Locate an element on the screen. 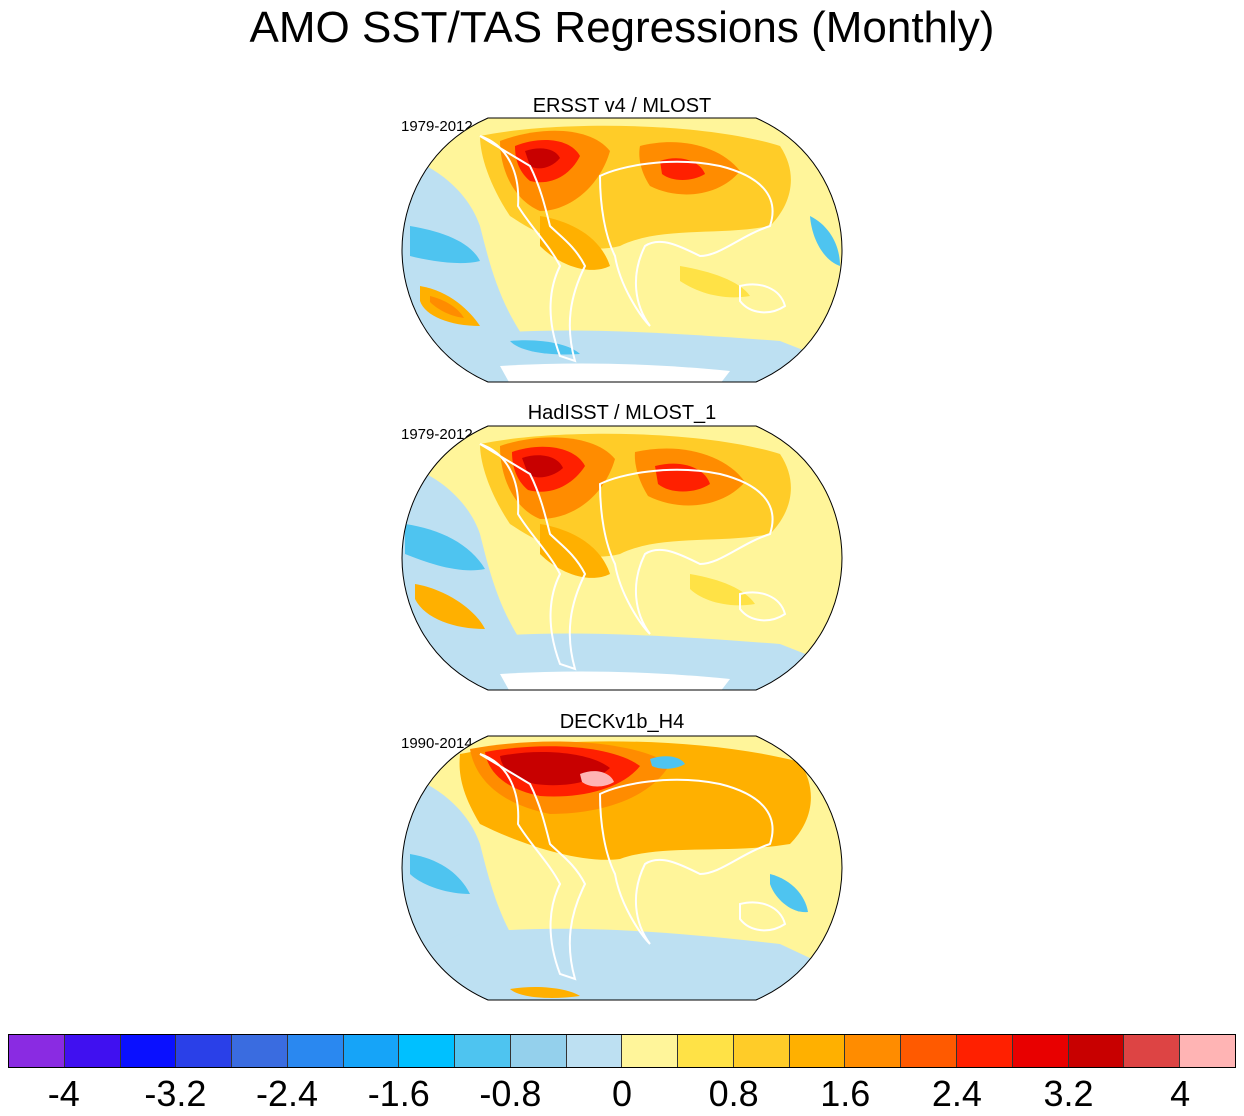  colorbar is located at coordinates (622, 1051).